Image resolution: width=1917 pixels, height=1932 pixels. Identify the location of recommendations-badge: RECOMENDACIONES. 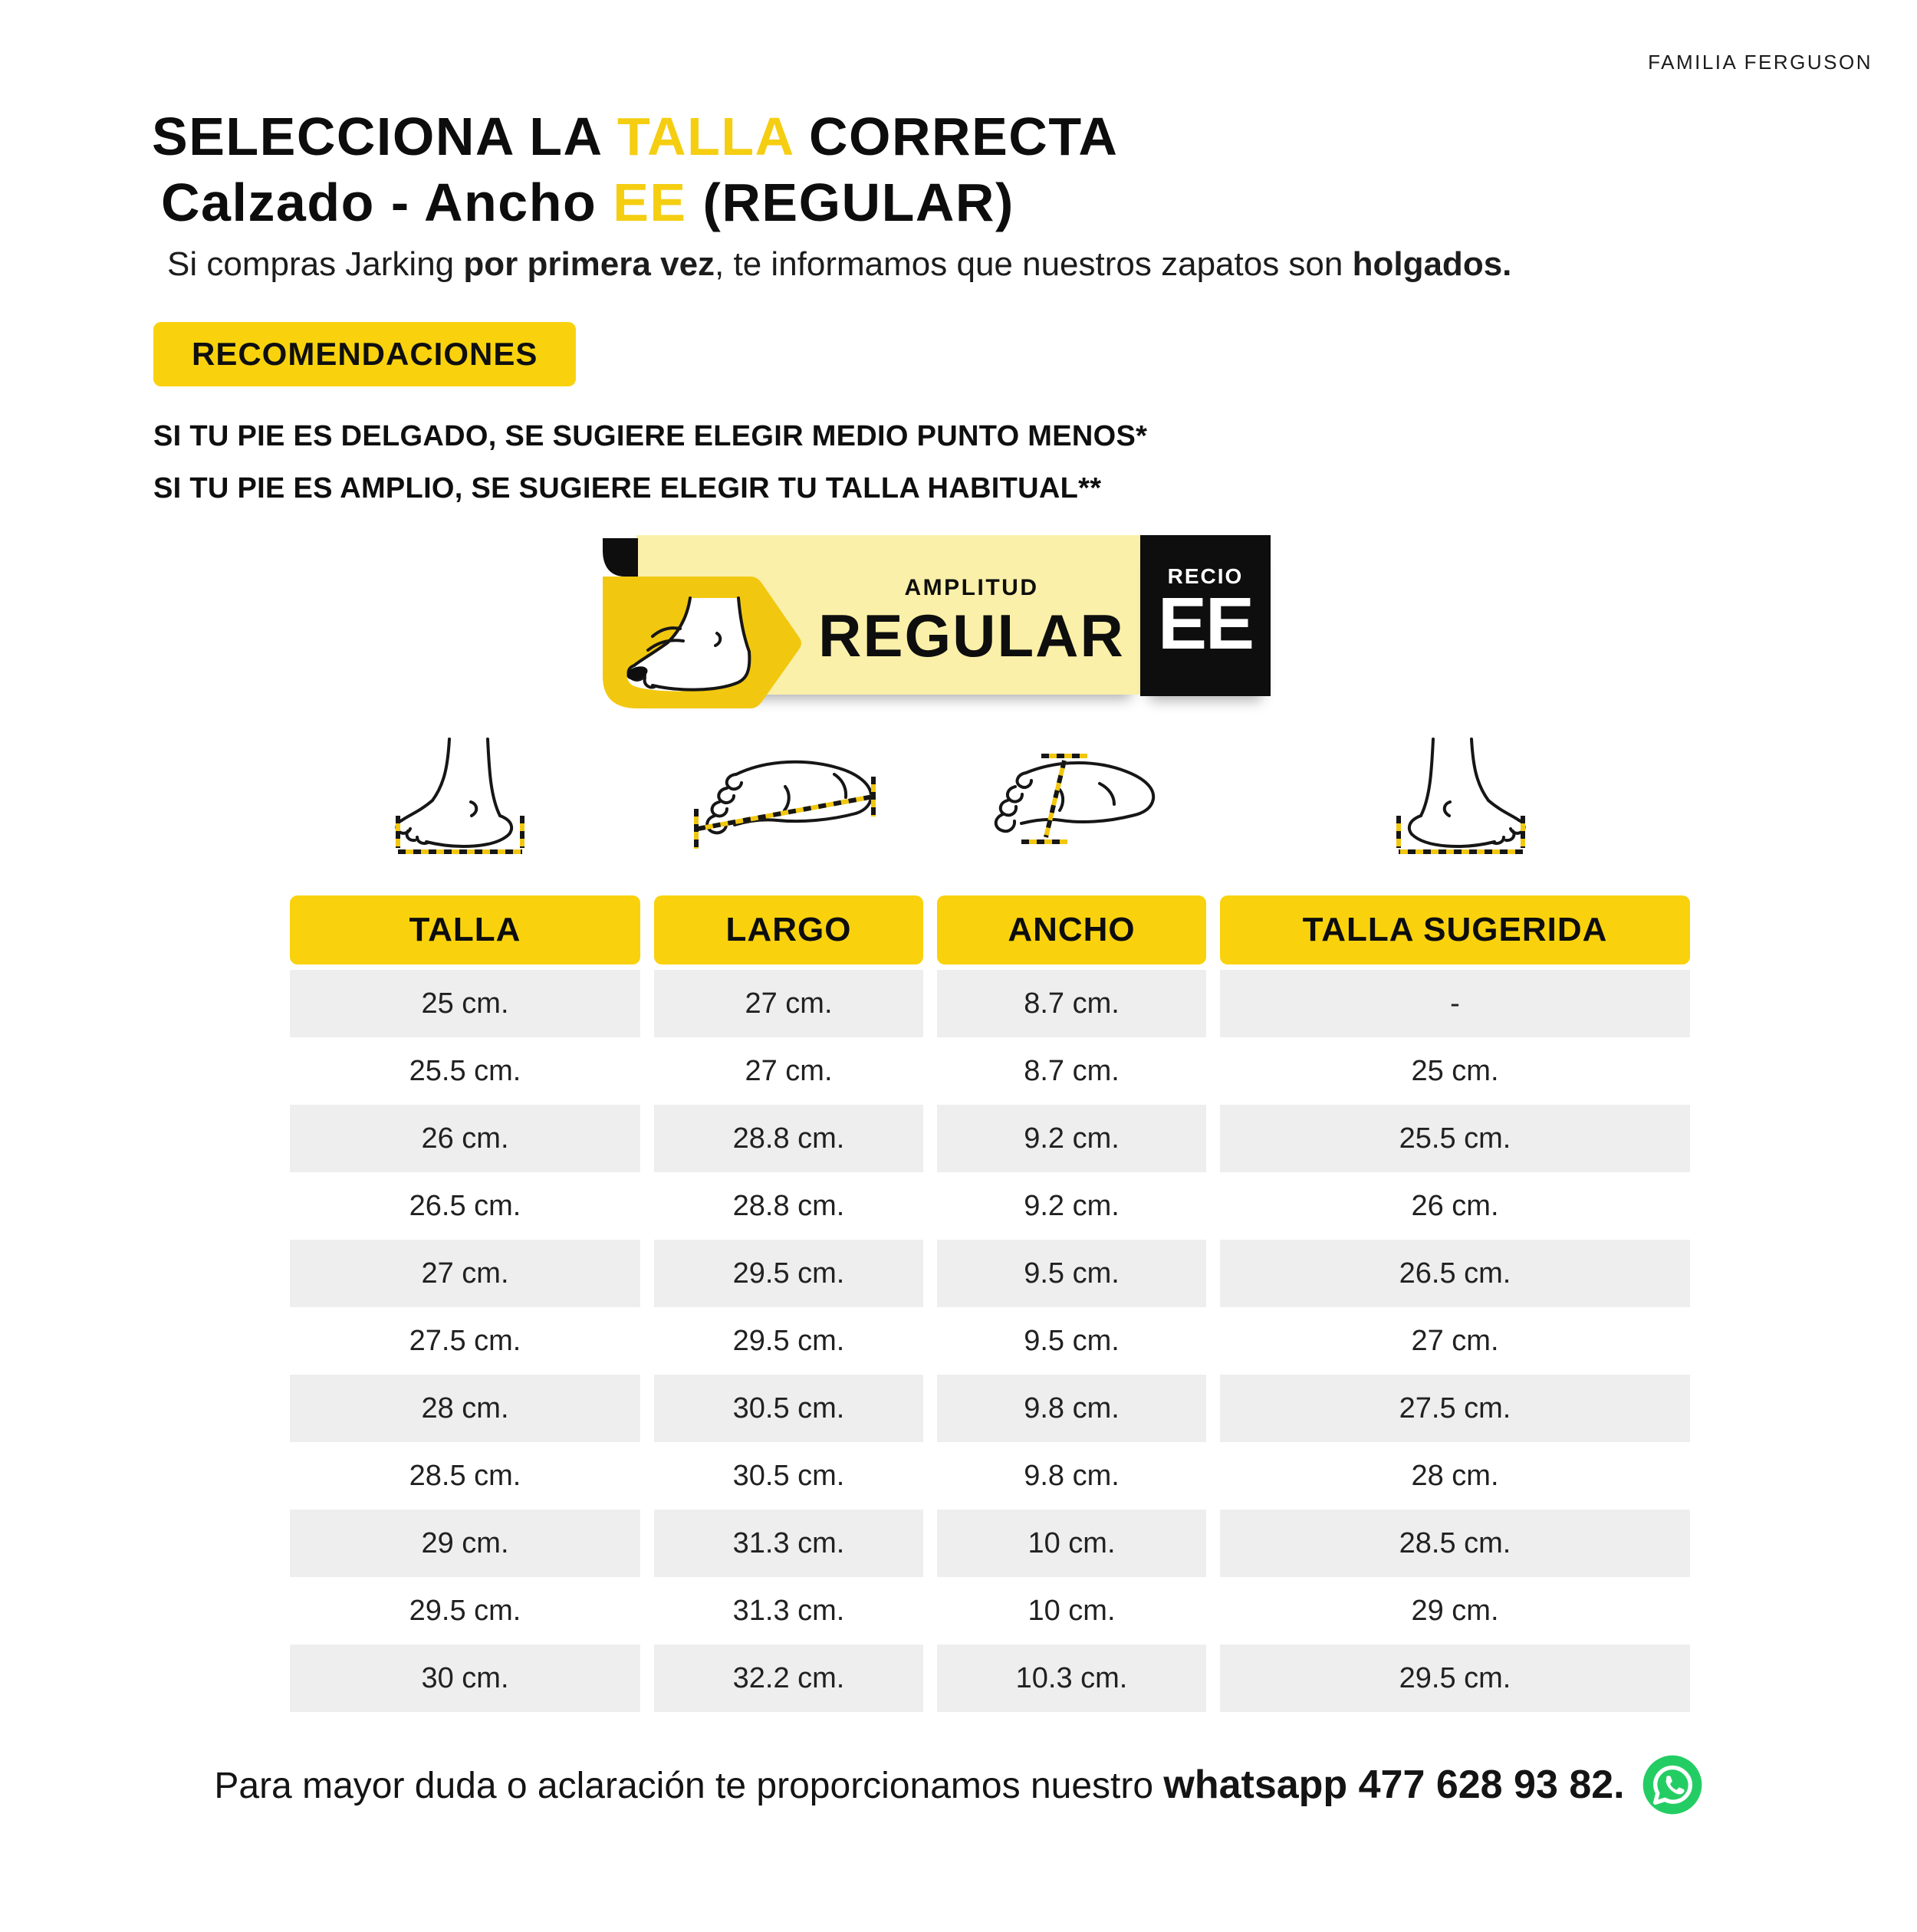
(365, 354).